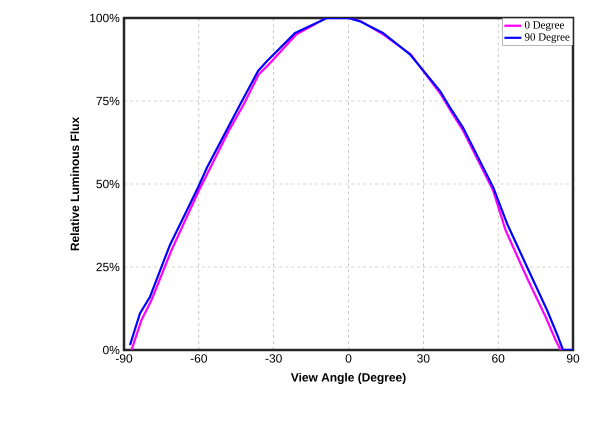 The width and height of the screenshot is (589, 432). I want to click on x-tick-label: -30, so click(274, 358).